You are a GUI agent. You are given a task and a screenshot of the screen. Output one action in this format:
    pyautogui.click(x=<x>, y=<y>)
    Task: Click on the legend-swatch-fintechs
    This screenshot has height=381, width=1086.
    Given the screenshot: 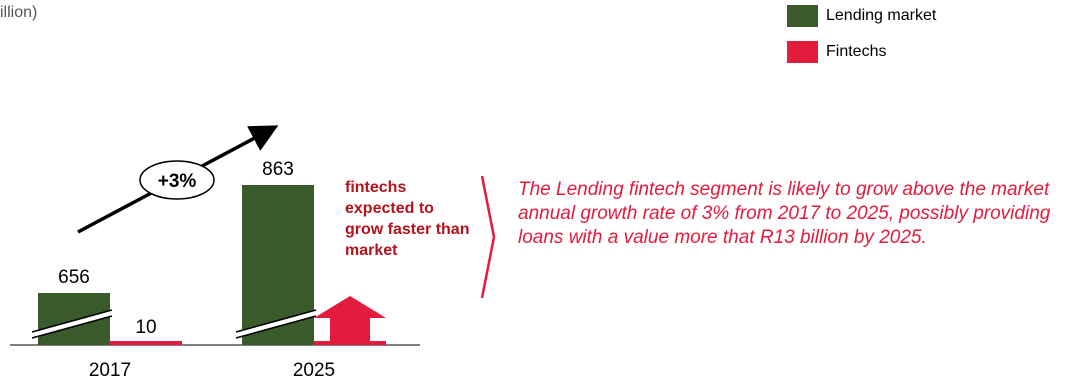 What is the action you would take?
    pyautogui.click(x=802, y=52)
    